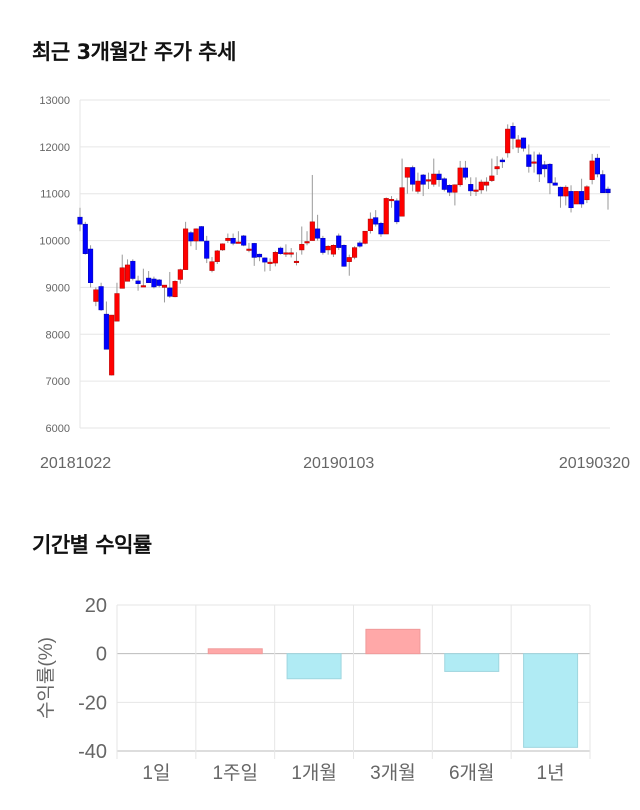 The width and height of the screenshot is (640, 810). What do you see at coordinates (472, 773) in the screenshot?
I see `x-tick-label: 6개월` at bounding box center [472, 773].